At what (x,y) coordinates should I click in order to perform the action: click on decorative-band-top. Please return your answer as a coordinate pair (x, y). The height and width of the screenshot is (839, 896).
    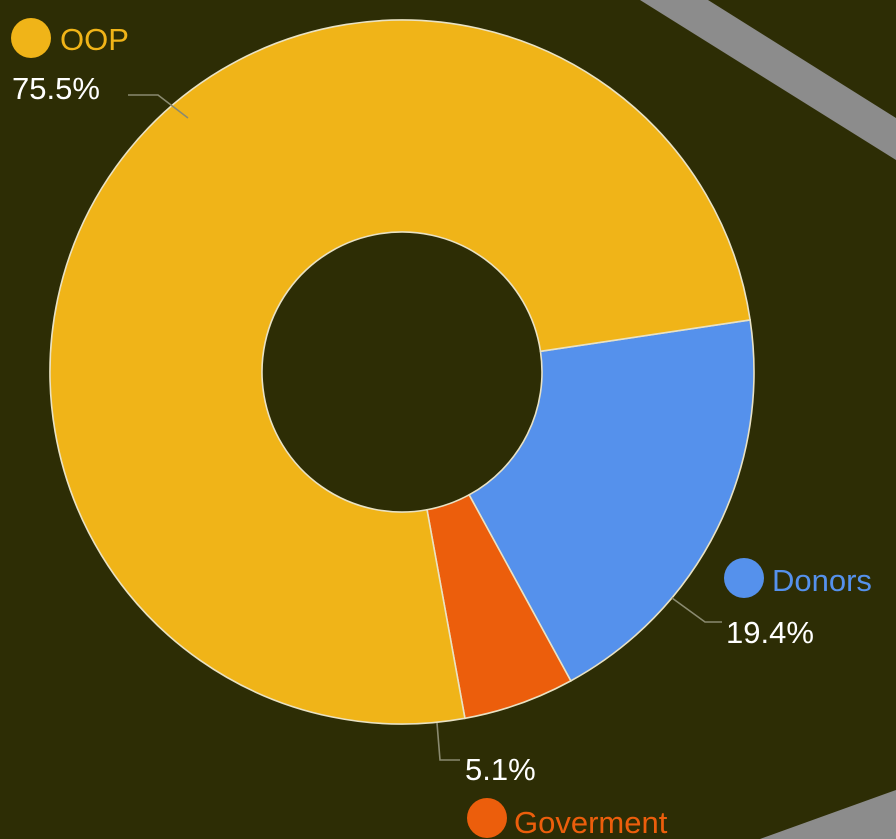
    Looking at the image, I should click on (768, 80).